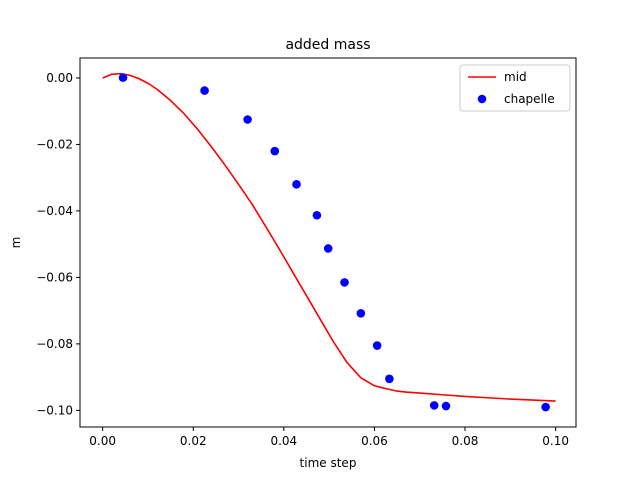 The image size is (640, 480). I want to click on y-tick-label: −0.08, so click(54, 344).